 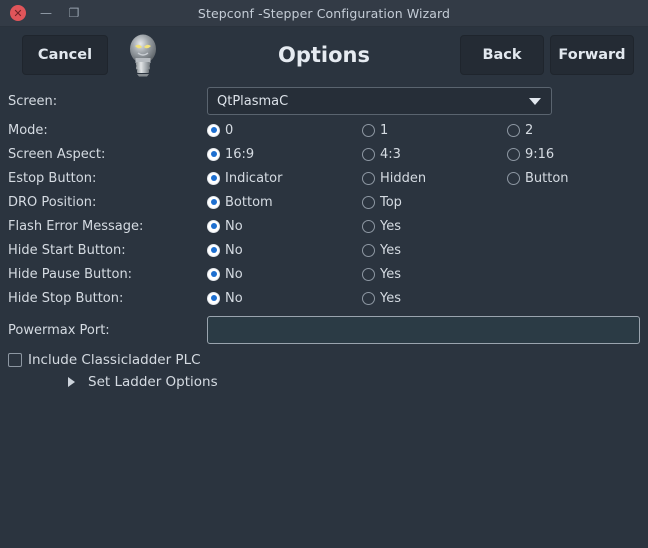 What do you see at coordinates (59, 330) in the screenshot?
I see `powermax-port-label: Powermax Port:` at bounding box center [59, 330].